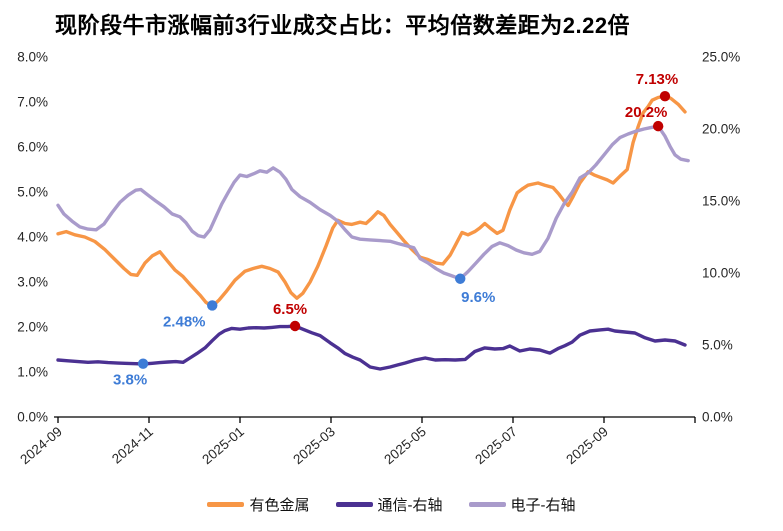  Describe the element at coordinates (279, 505) in the screenshot. I see `legend-label: 有色金属` at that location.